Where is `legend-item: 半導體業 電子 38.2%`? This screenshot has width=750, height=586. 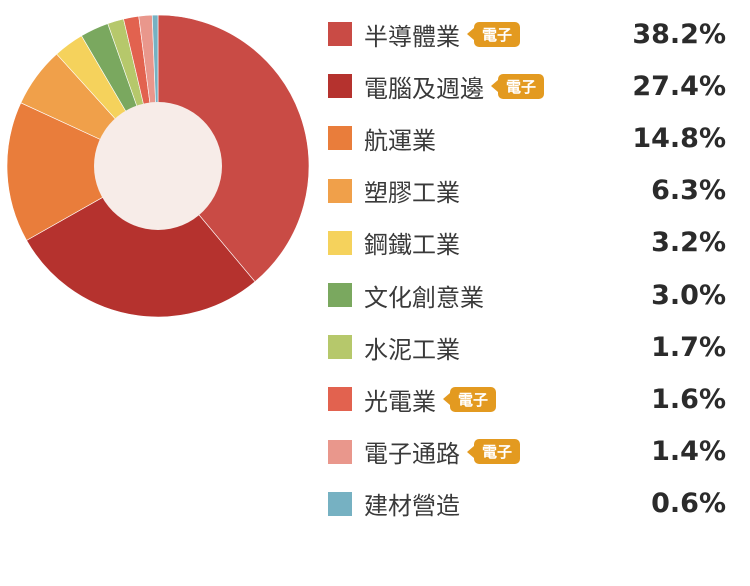
legend-item: 半導體業 電子 38.2% is located at coordinates (528, 34).